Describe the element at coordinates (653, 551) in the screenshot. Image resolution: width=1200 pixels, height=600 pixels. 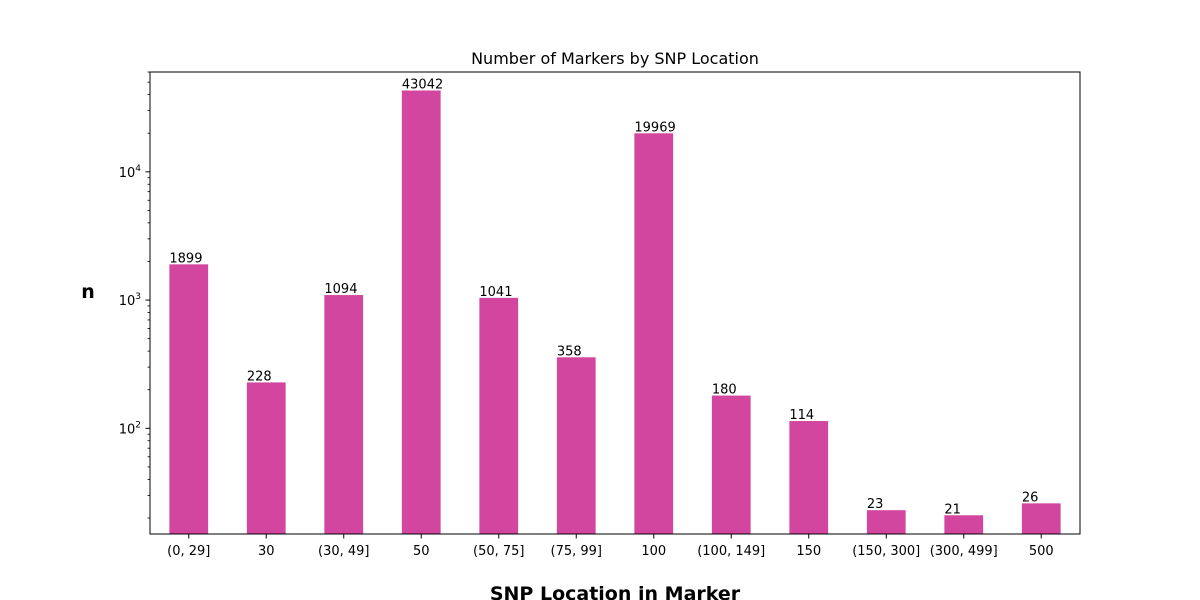
I see `x-tick-label: 100` at that location.